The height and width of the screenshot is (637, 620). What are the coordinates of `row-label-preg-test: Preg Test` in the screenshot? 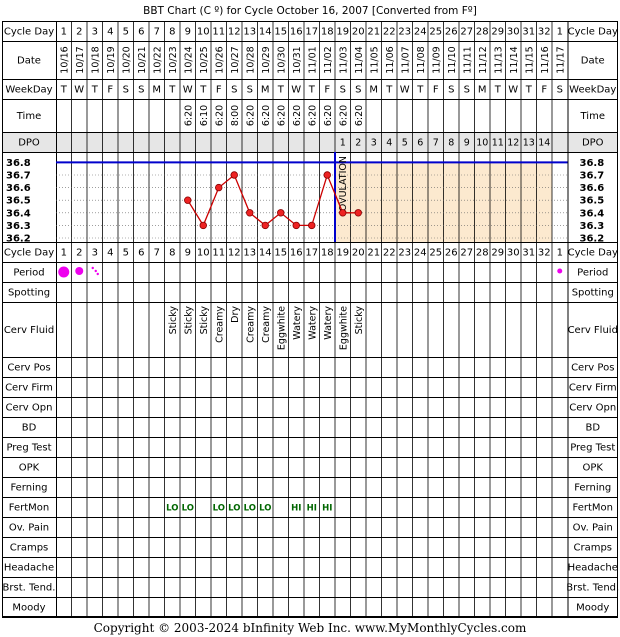 It's located at (28, 448).